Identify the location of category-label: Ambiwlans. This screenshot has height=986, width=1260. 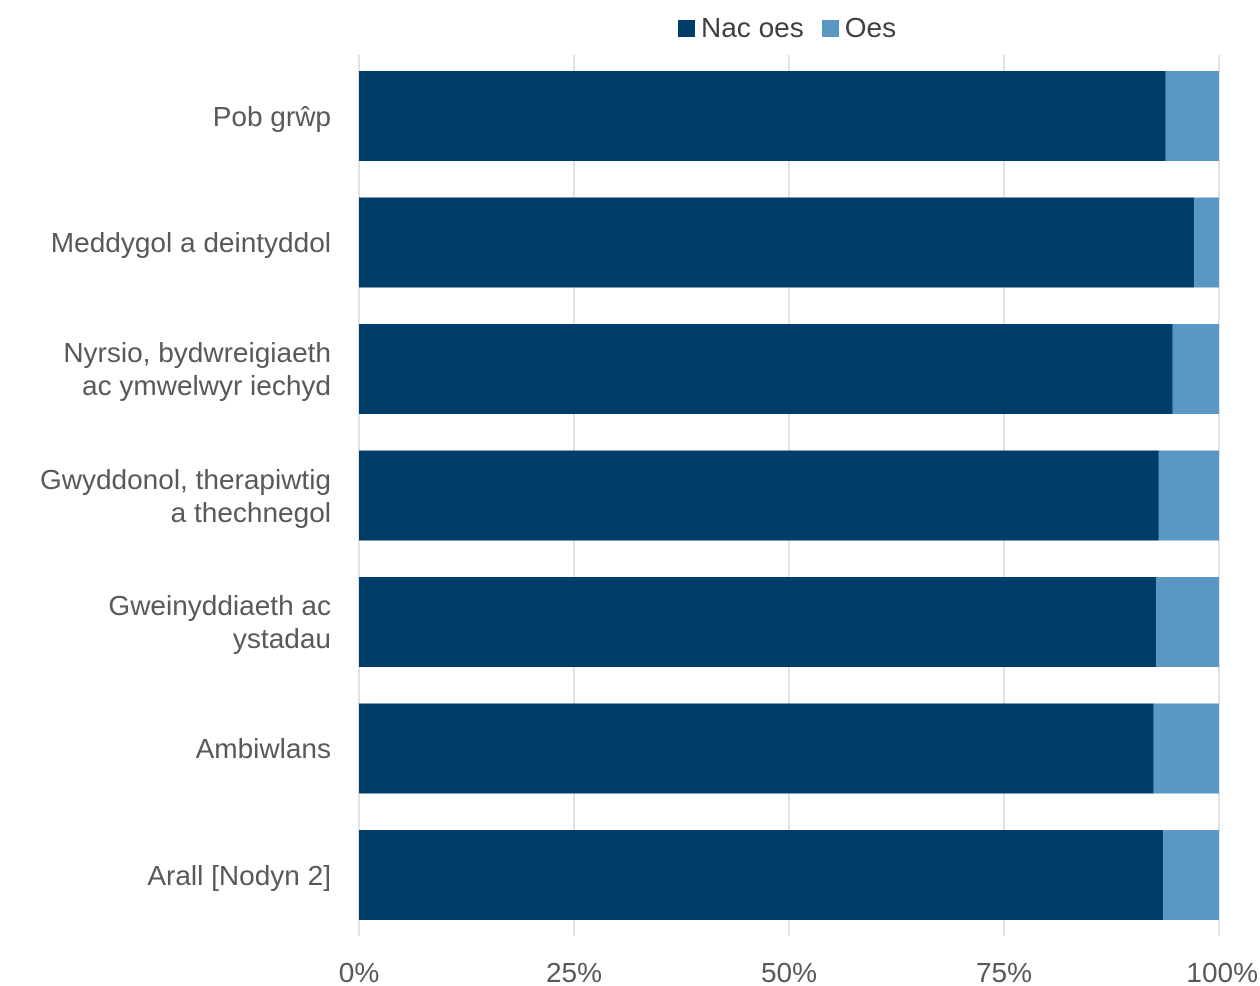
(171, 748).